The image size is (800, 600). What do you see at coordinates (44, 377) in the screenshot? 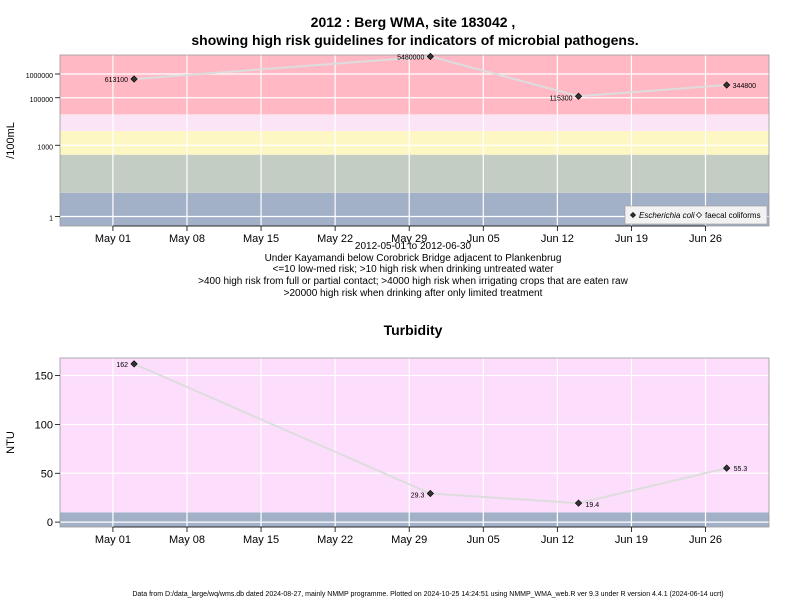
I see `y-tick-label-3: 150` at bounding box center [44, 377].